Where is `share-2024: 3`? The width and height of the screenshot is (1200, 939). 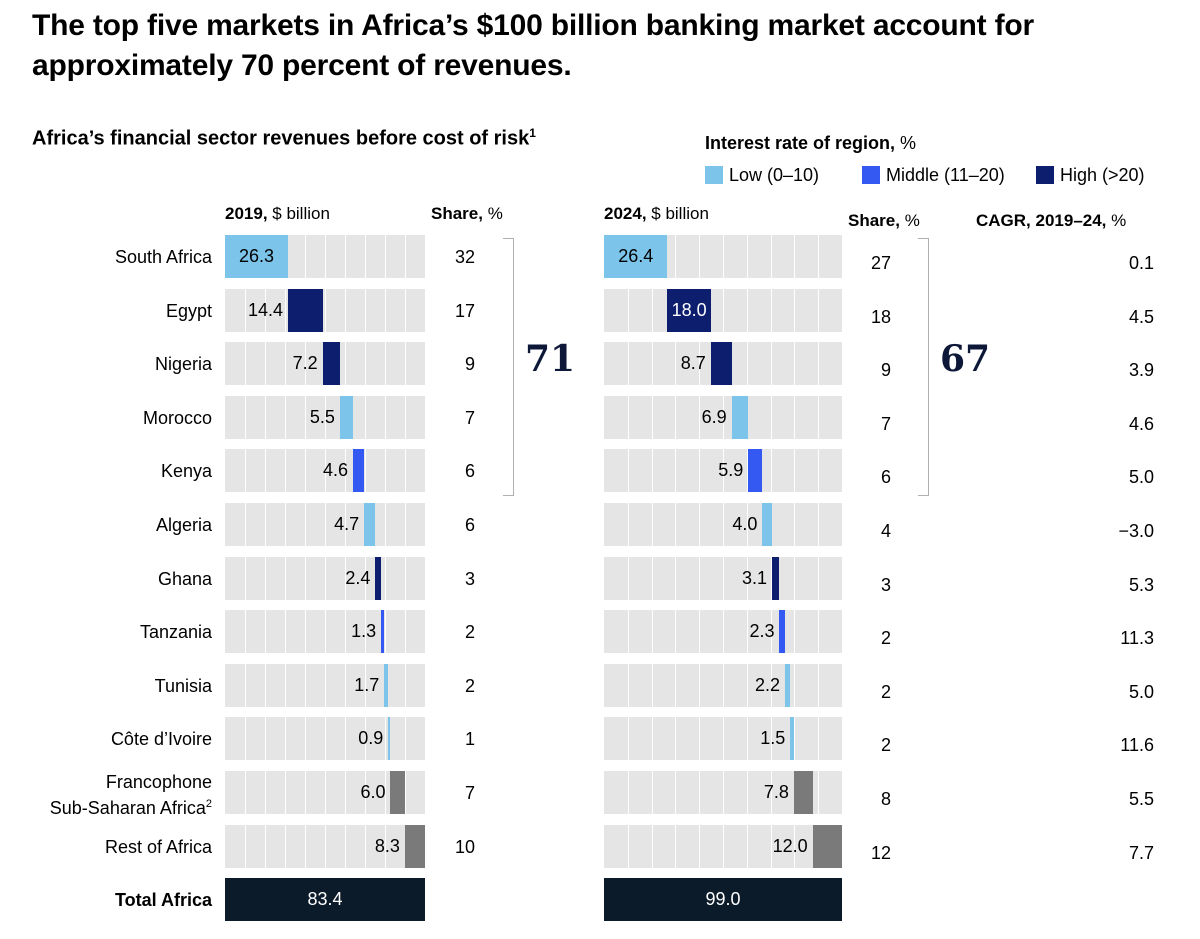
share-2024: 3 is located at coordinates (885, 584).